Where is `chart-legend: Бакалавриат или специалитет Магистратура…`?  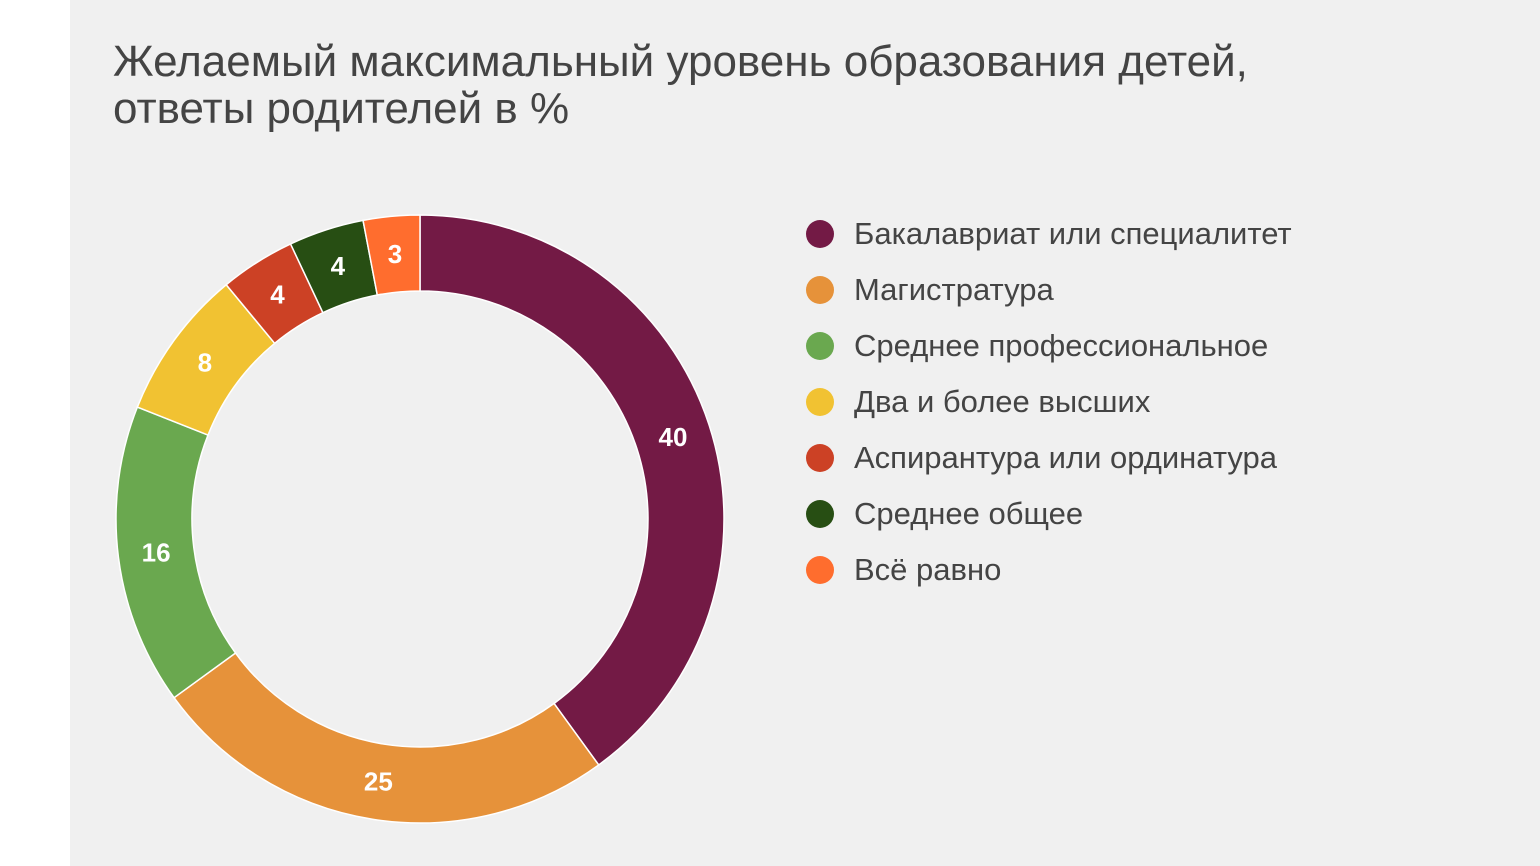 chart-legend: Бакалавриат или специалитет Магистратура… is located at coordinates (1049, 402).